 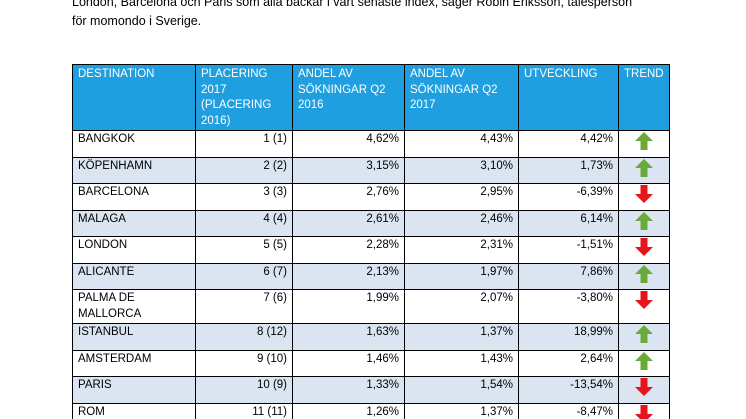 What do you see at coordinates (244, 276) in the screenshot?
I see `cell-placering: 6 (7)` at bounding box center [244, 276].